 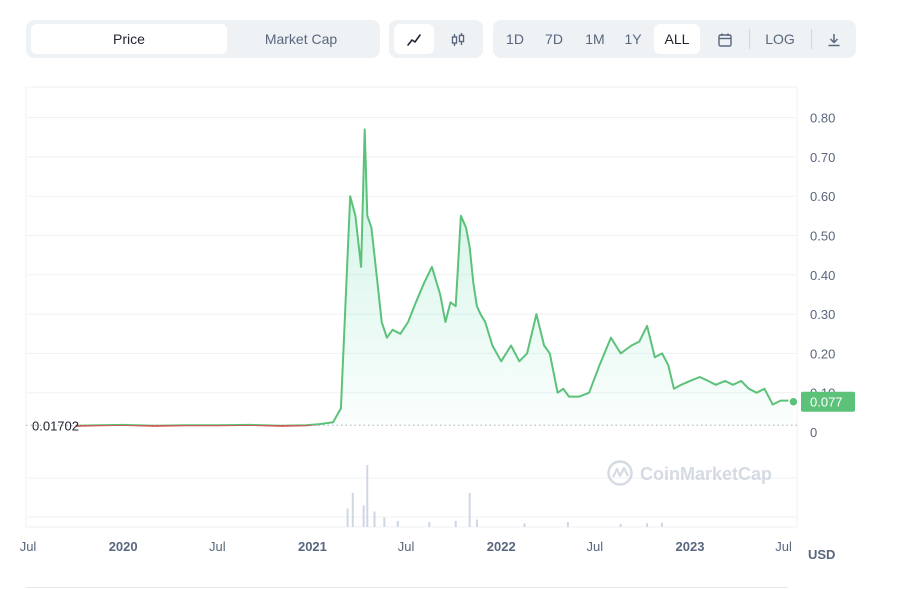 What do you see at coordinates (822, 314) in the screenshot?
I see `y-tick-label: 0.30` at bounding box center [822, 314].